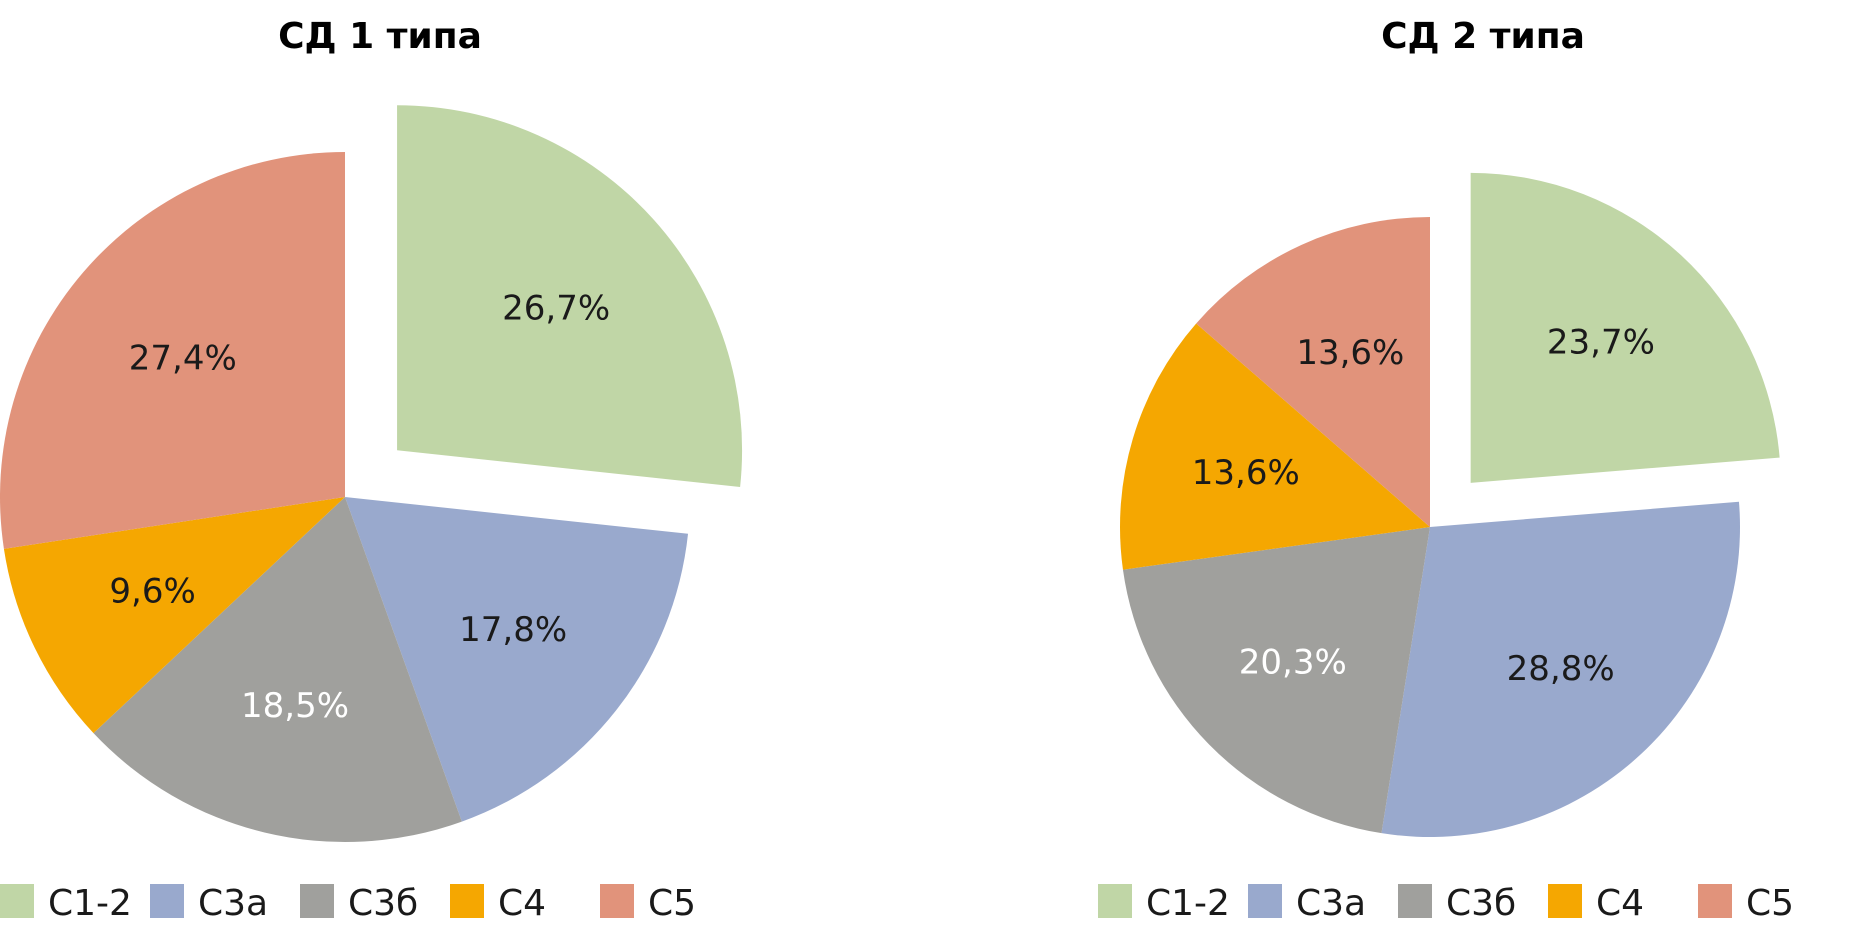  What do you see at coordinates (183, 359) in the screenshot?
I see `slice-data-label: 27,4%` at bounding box center [183, 359].